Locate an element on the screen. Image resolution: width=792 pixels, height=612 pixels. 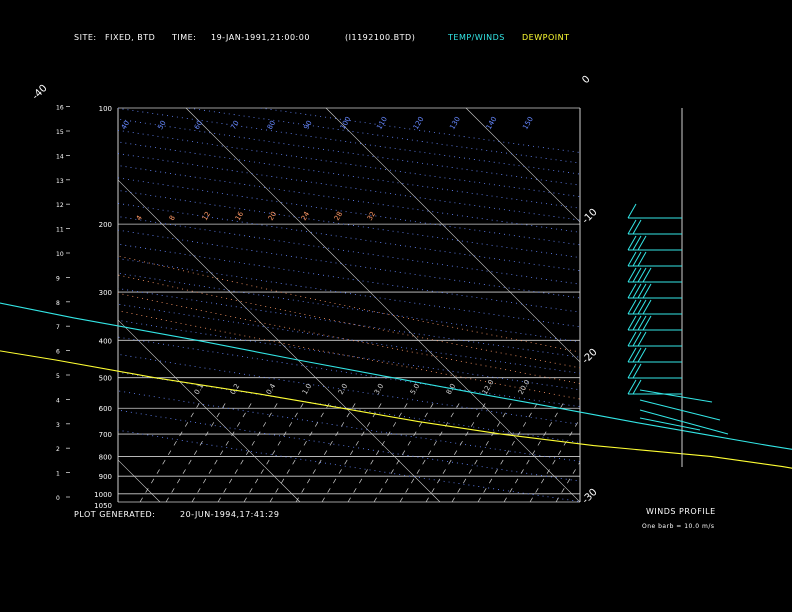
theta-e-label: 32 is located at coordinates (371, 216).